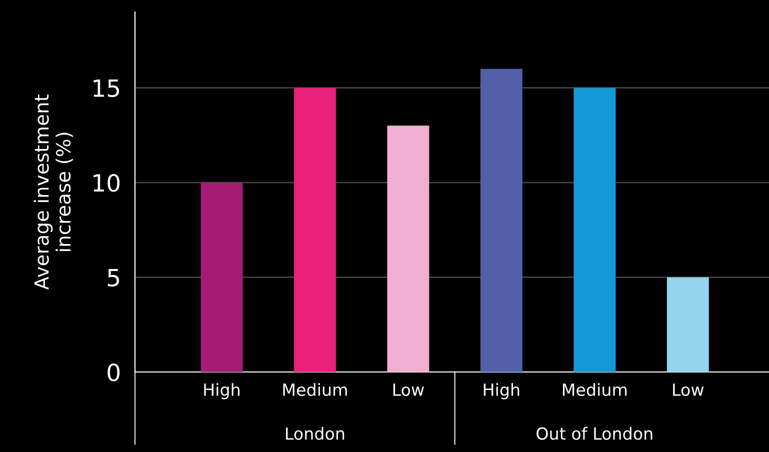  Describe the element at coordinates (594, 433) in the screenshot. I see `text: Out of London` at that location.